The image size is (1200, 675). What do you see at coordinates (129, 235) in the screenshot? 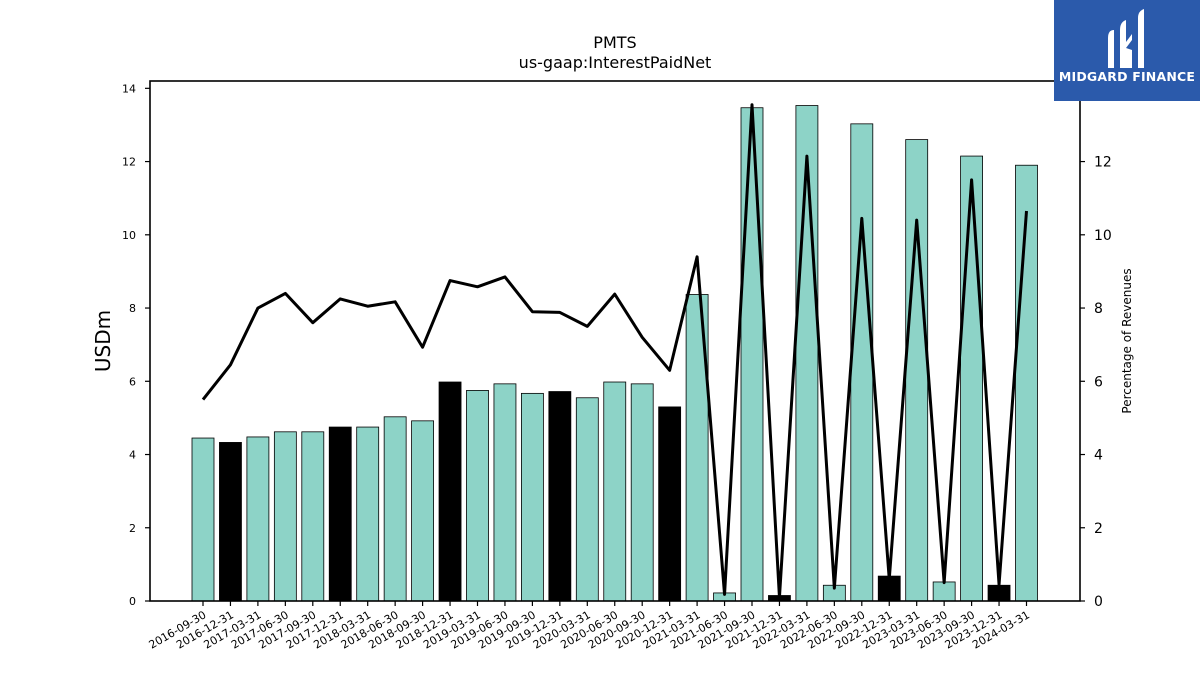
I see `y-tick-label: 10` at bounding box center [129, 235].